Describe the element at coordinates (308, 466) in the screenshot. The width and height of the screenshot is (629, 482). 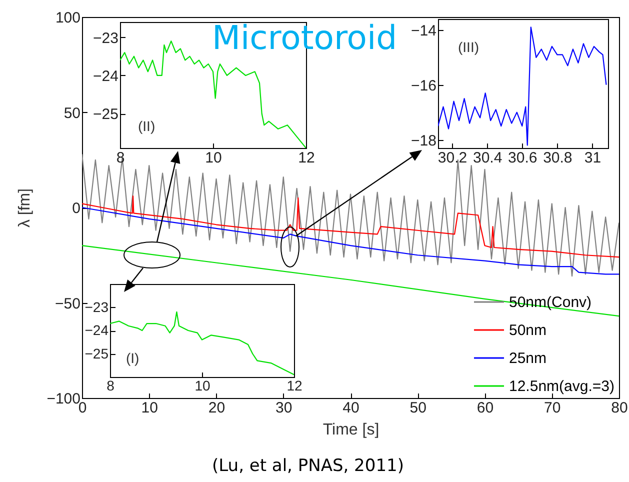
I see `text: (Lu, et al, PNAS, 2011)` at that location.